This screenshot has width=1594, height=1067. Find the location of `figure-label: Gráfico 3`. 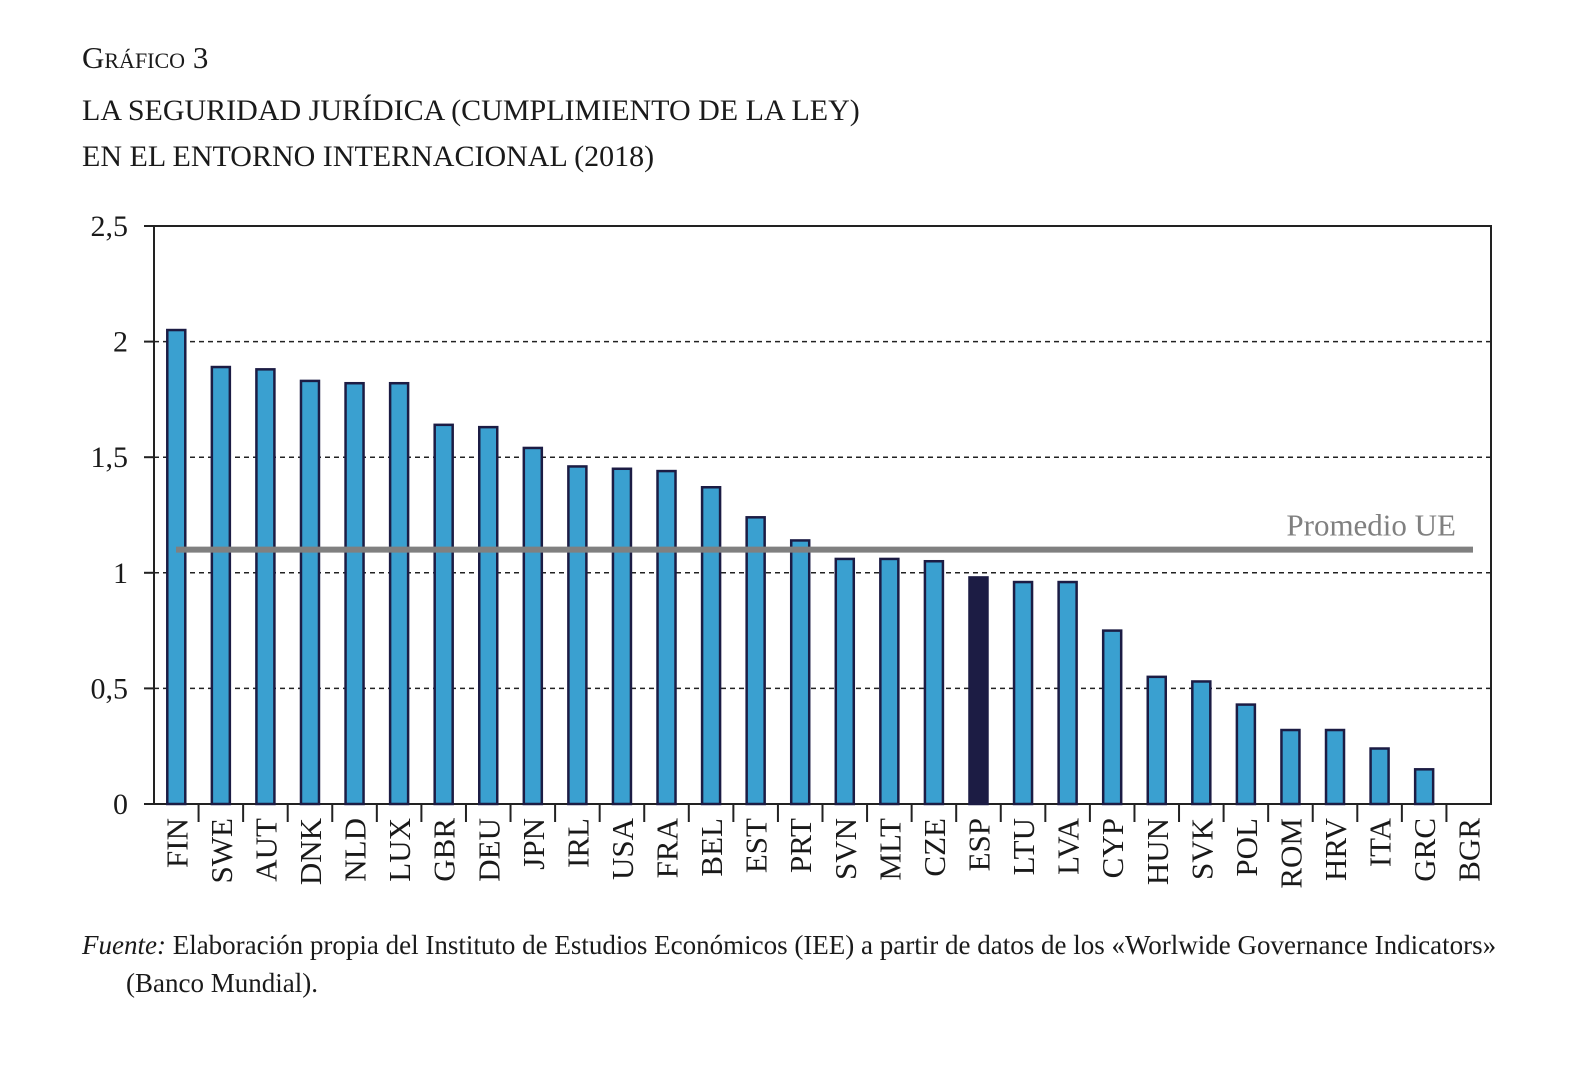

figure-label: Gráfico 3 is located at coordinates (145, 57).